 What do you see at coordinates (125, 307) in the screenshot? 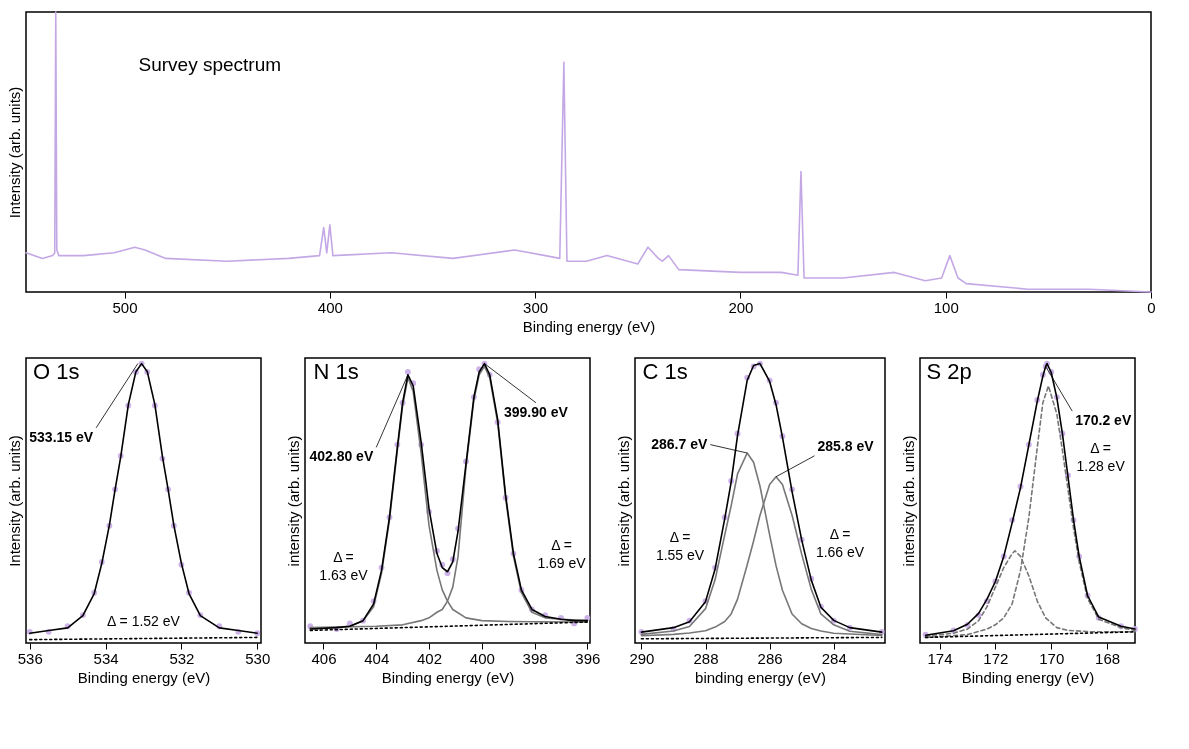
I see `x-tick-label: 500` at bounding box center [125, 307].